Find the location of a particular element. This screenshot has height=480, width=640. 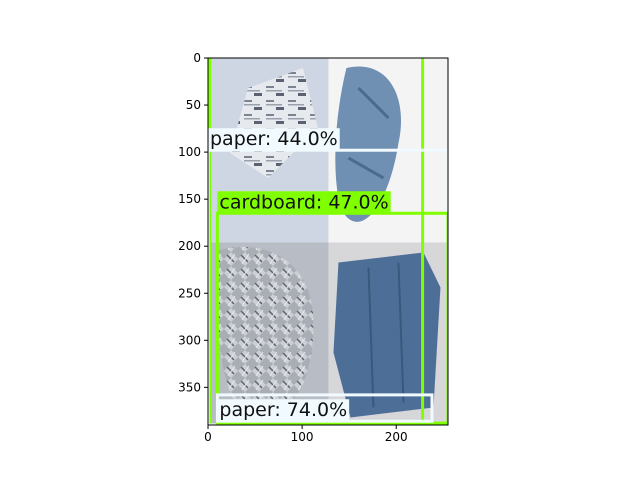

detection-label-1: paper: 44.0% is located at coordinates (274, 139).